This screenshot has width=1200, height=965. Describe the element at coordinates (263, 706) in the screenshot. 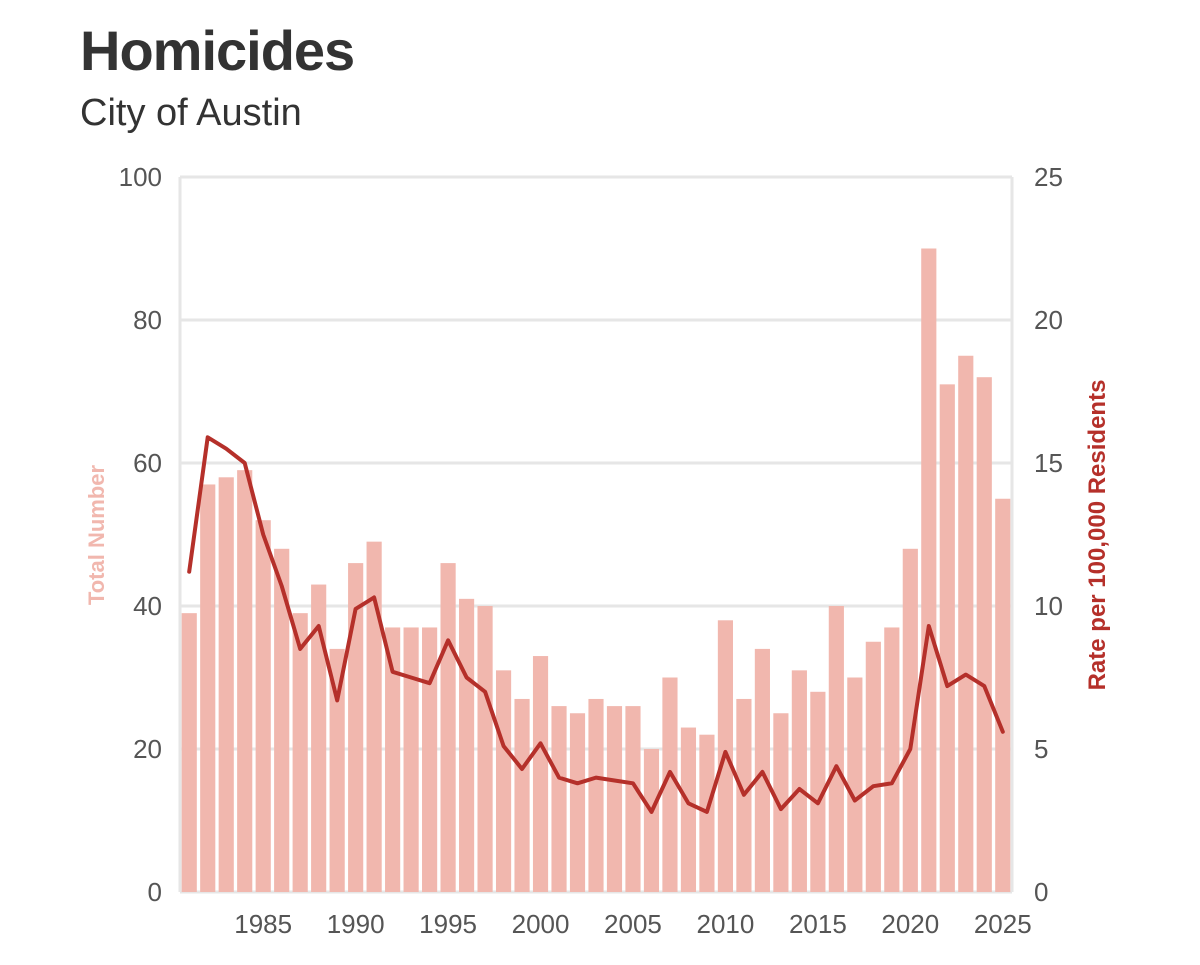

I see `bar-1985` at that location.